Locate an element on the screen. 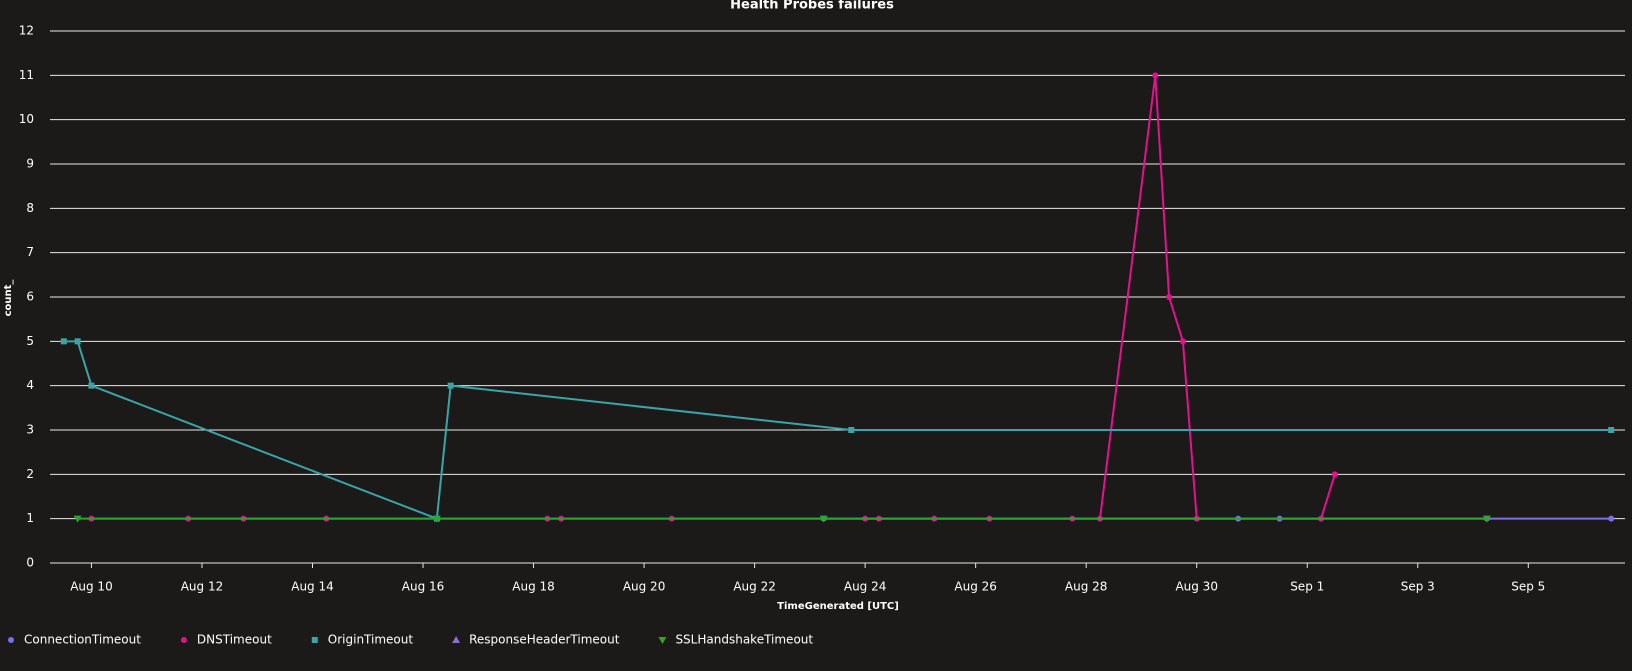  x-tick-label: Aug 14 is located at coordinates (312, 587).